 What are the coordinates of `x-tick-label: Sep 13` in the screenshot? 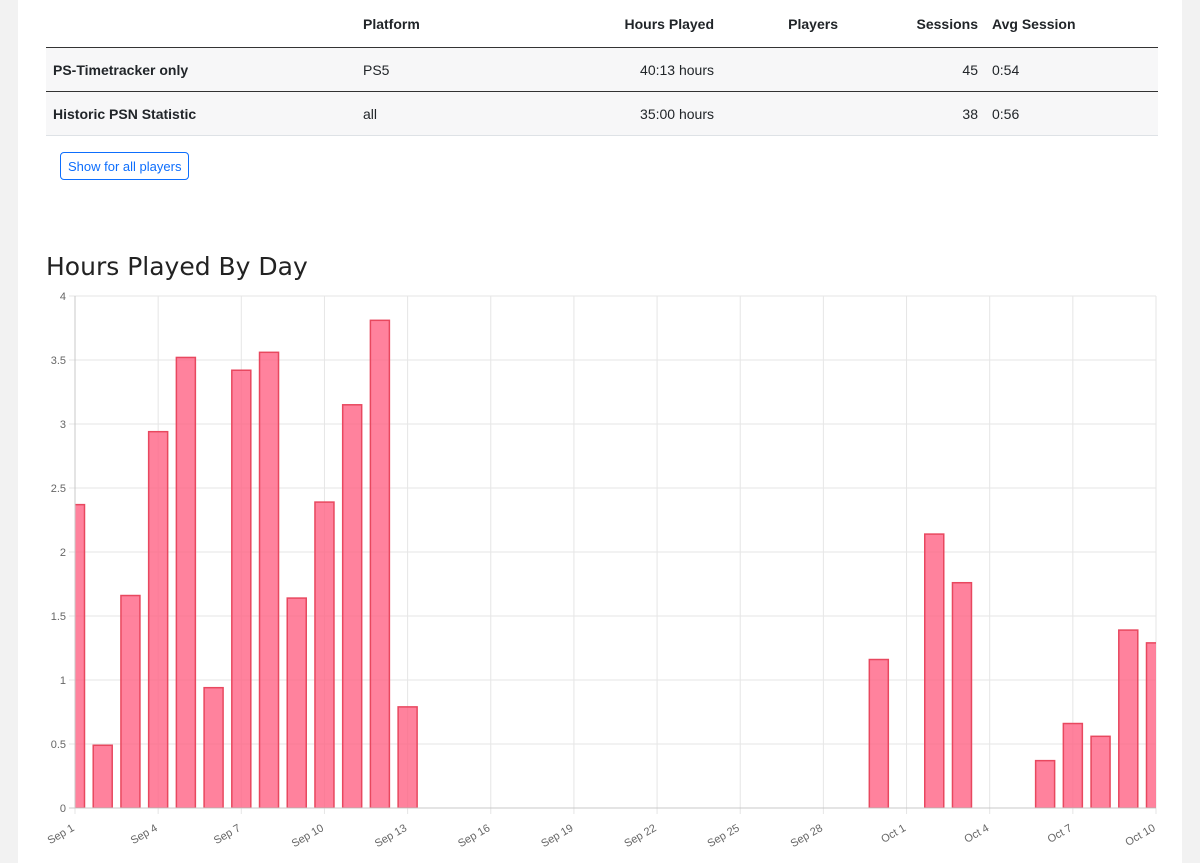 It's located at (391, 836).